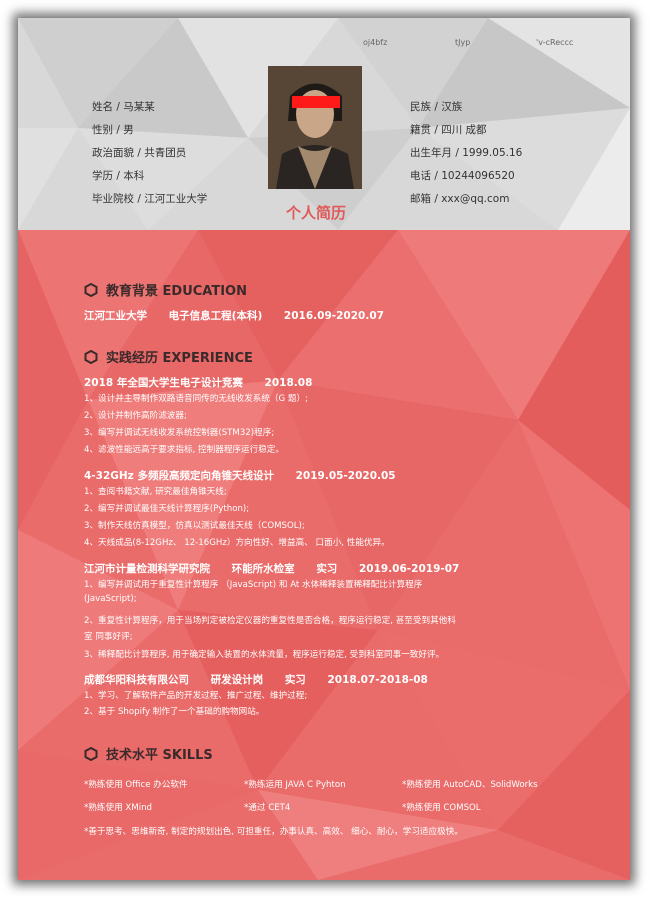  What do you see at coordinates (176, 289) in the screenshot?
I see `education-heading-label: 教育背景 EDUCATION` at bounding box center [176, 289].